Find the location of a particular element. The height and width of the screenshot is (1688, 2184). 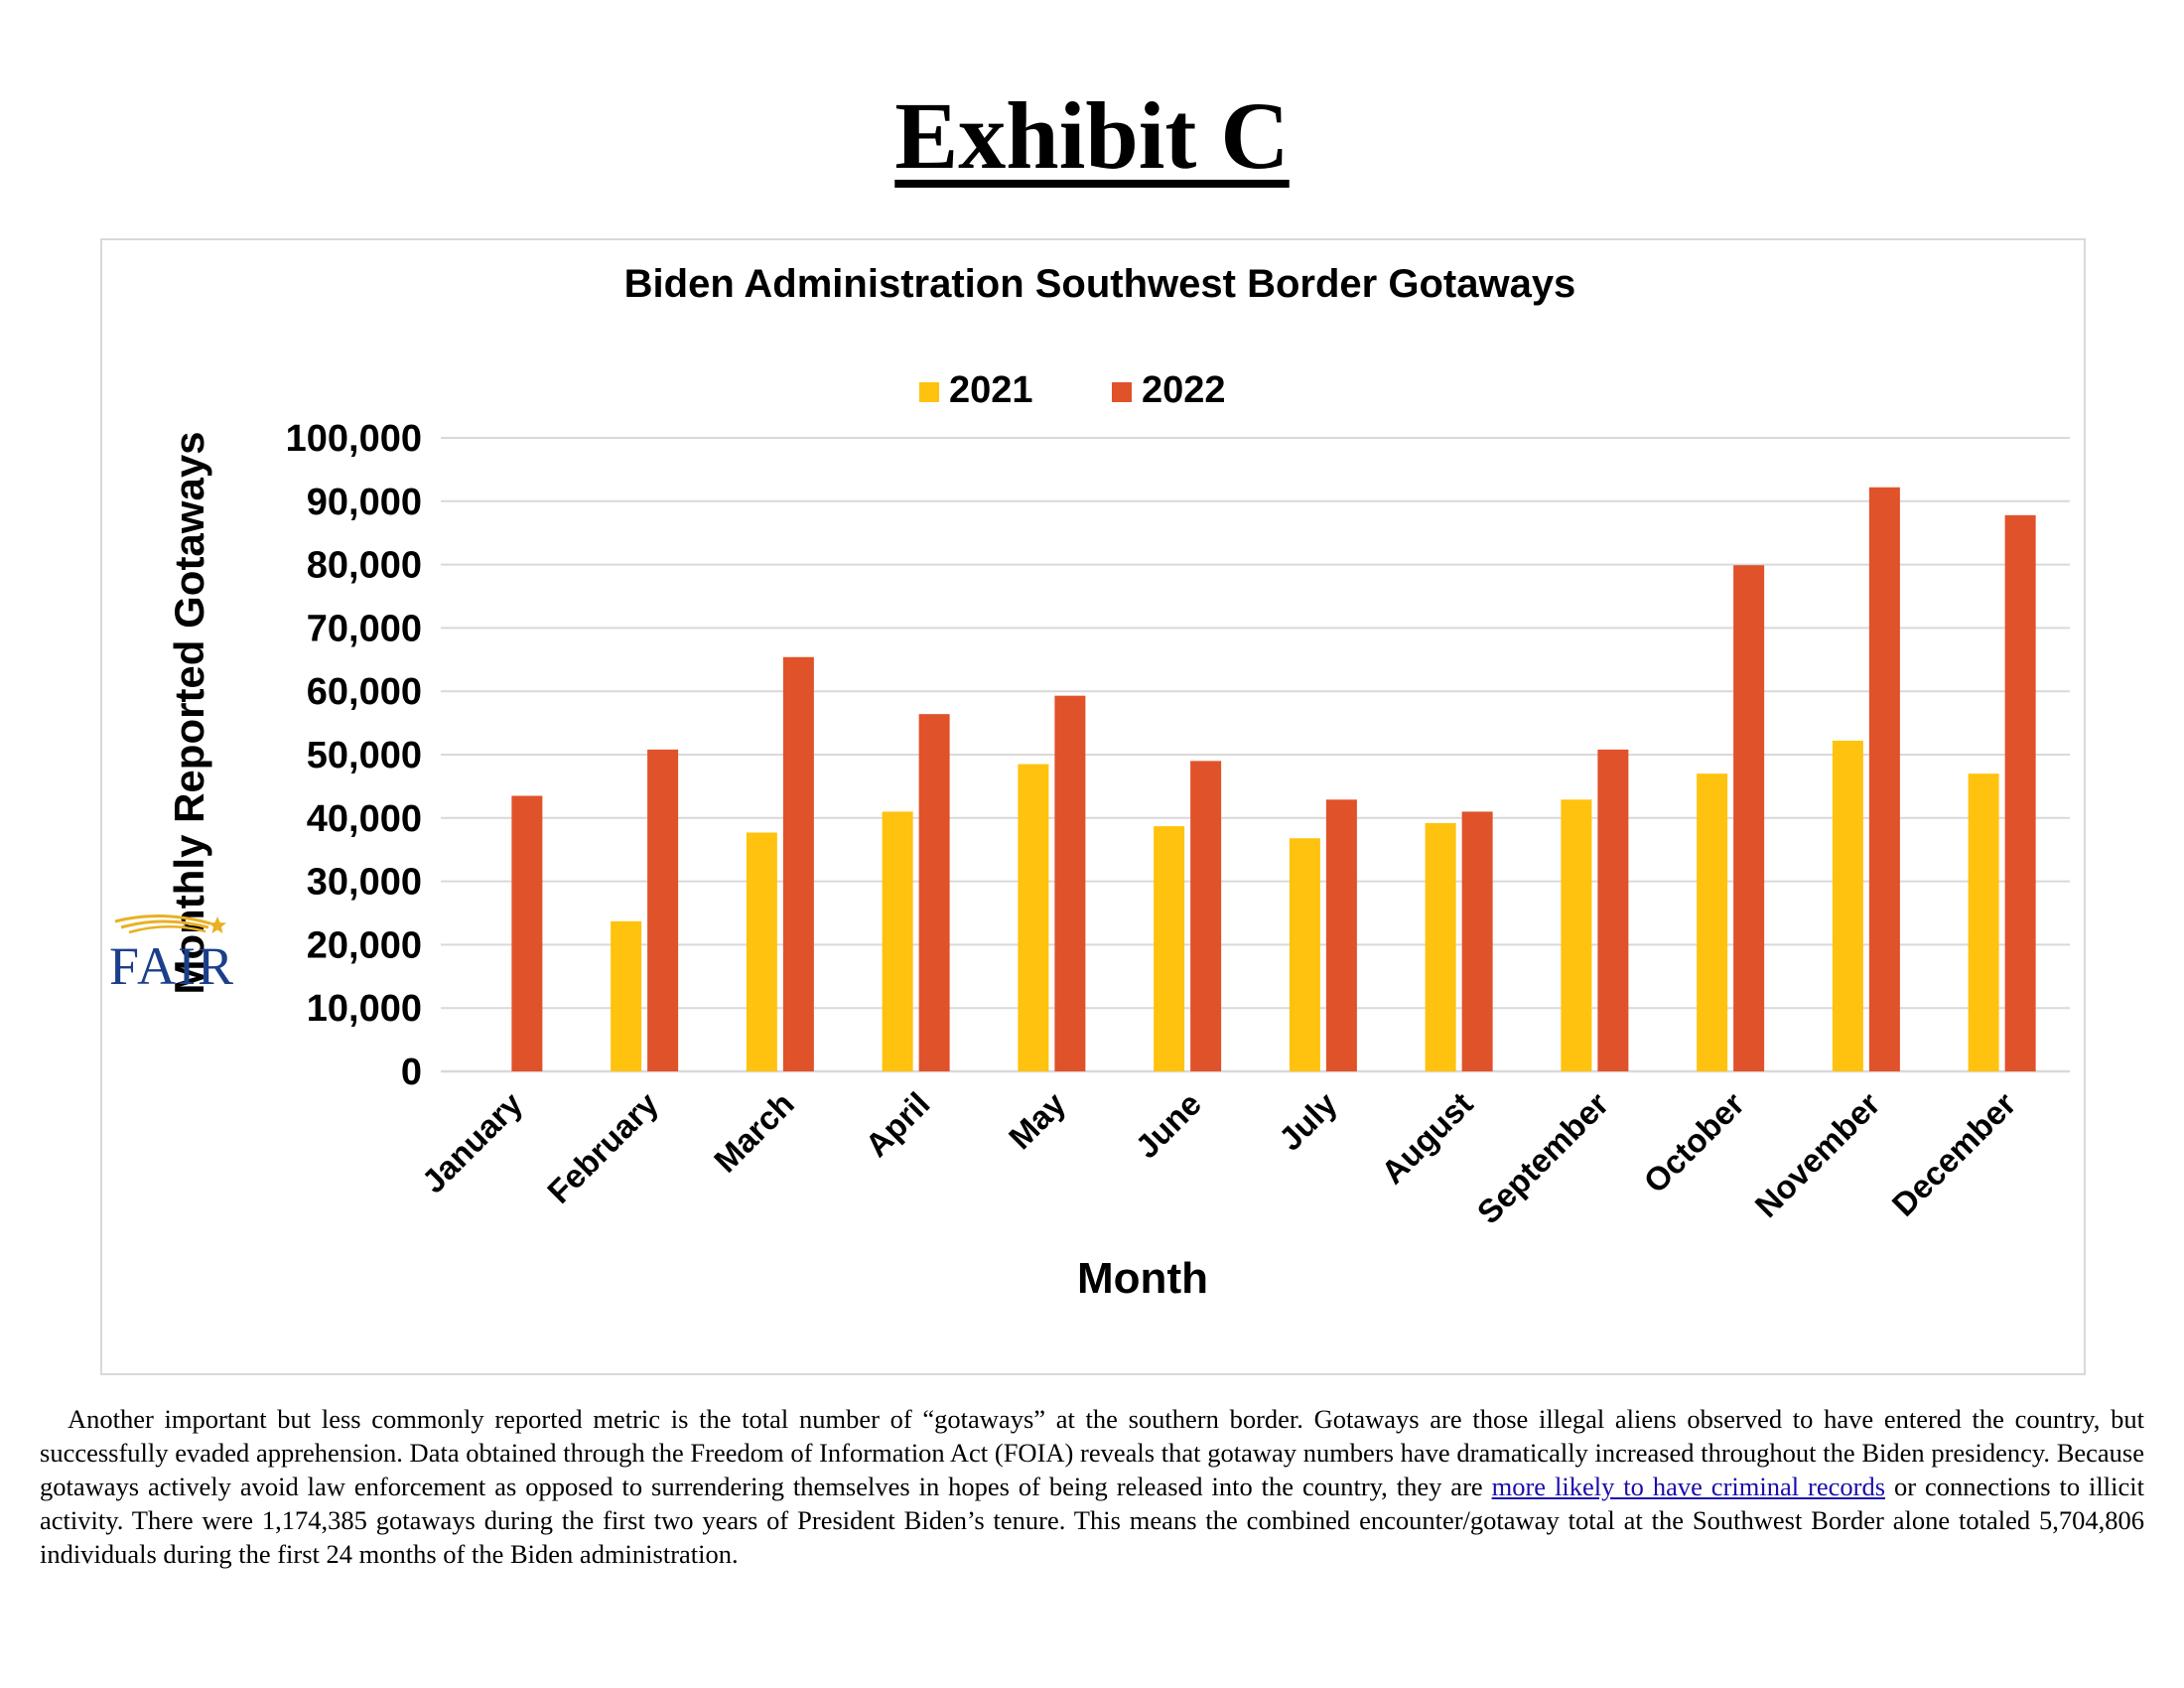

fair-logo-graphic: FAIR is located at coordinates (172, 953).